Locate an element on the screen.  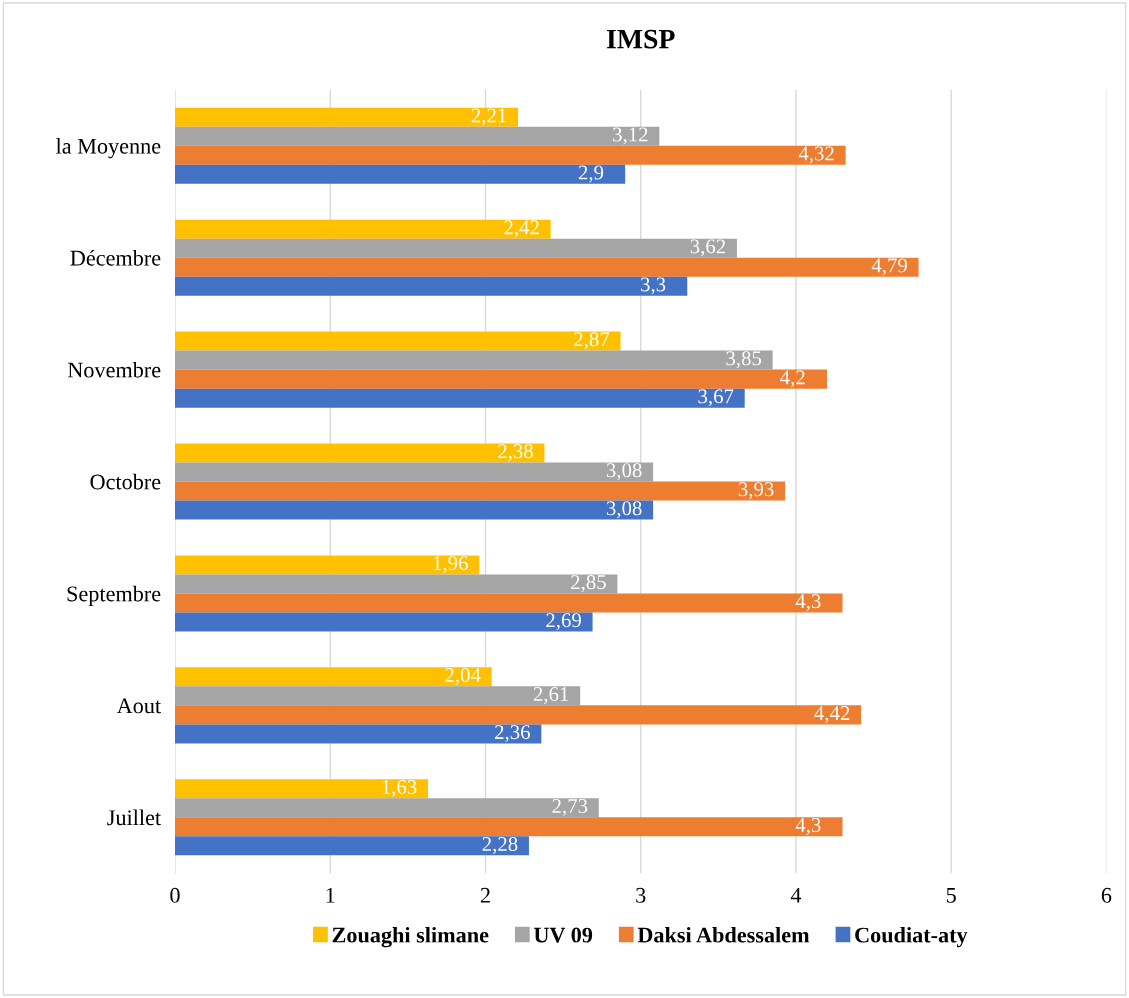
x-tick-label: 6 is located at coordinates (1106, 895).